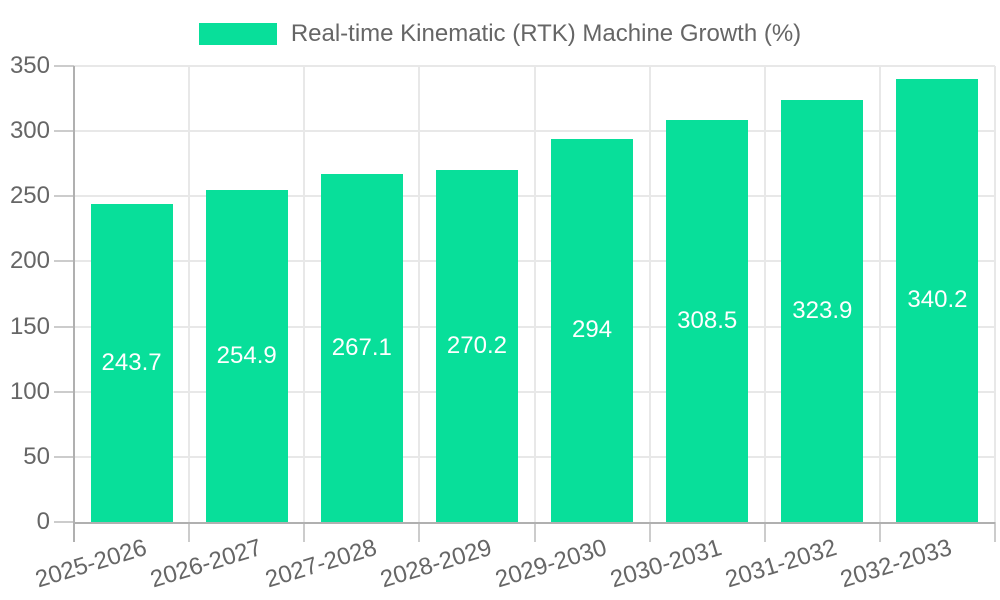  What do you see at coordinates (29, 131) in the screenshot?
I see `y-tick-label: 300` at bounding box center [29, 131].